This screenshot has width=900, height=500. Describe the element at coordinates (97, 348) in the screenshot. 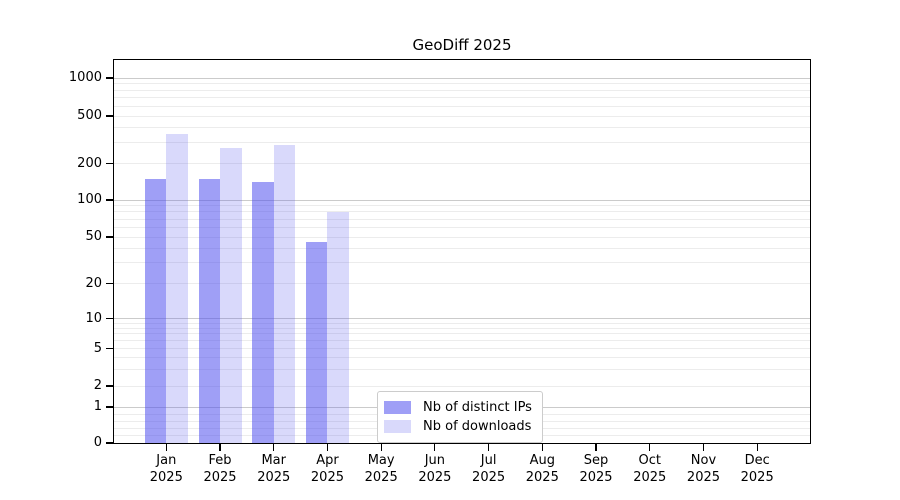

I see `y-tick-label: 5` at that location.